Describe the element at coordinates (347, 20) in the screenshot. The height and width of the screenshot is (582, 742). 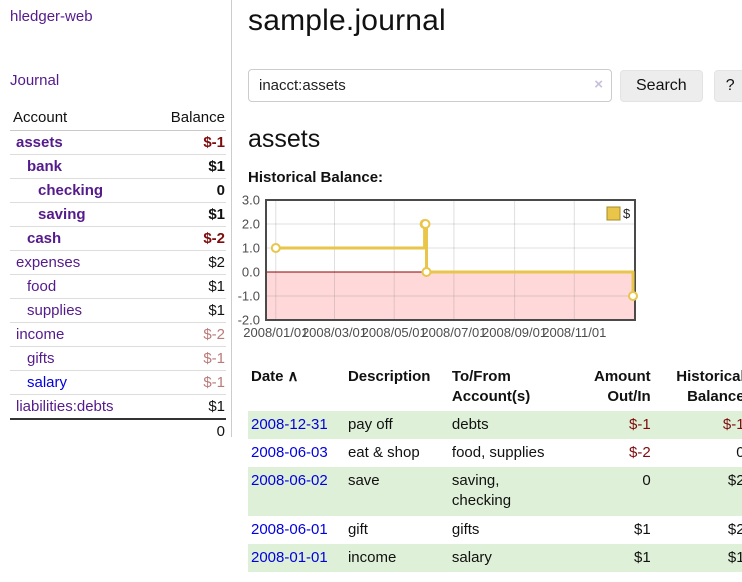
I see `page-title: sample.journal` at that location.